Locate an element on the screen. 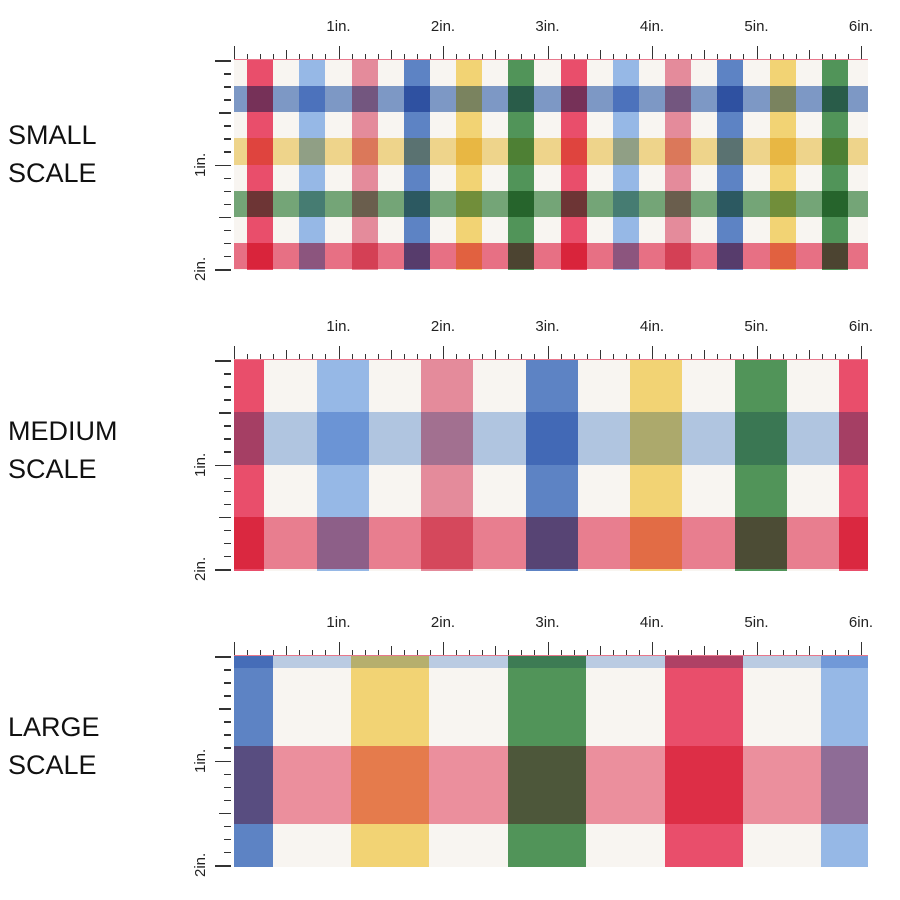 The image size is (900, 900). ruler-label-4in: 4in. is located at coordinates (652, 326).